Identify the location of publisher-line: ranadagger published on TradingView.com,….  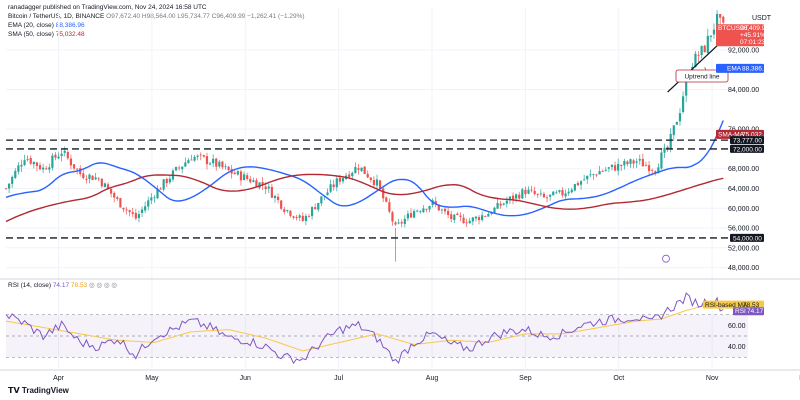
(107, 7).